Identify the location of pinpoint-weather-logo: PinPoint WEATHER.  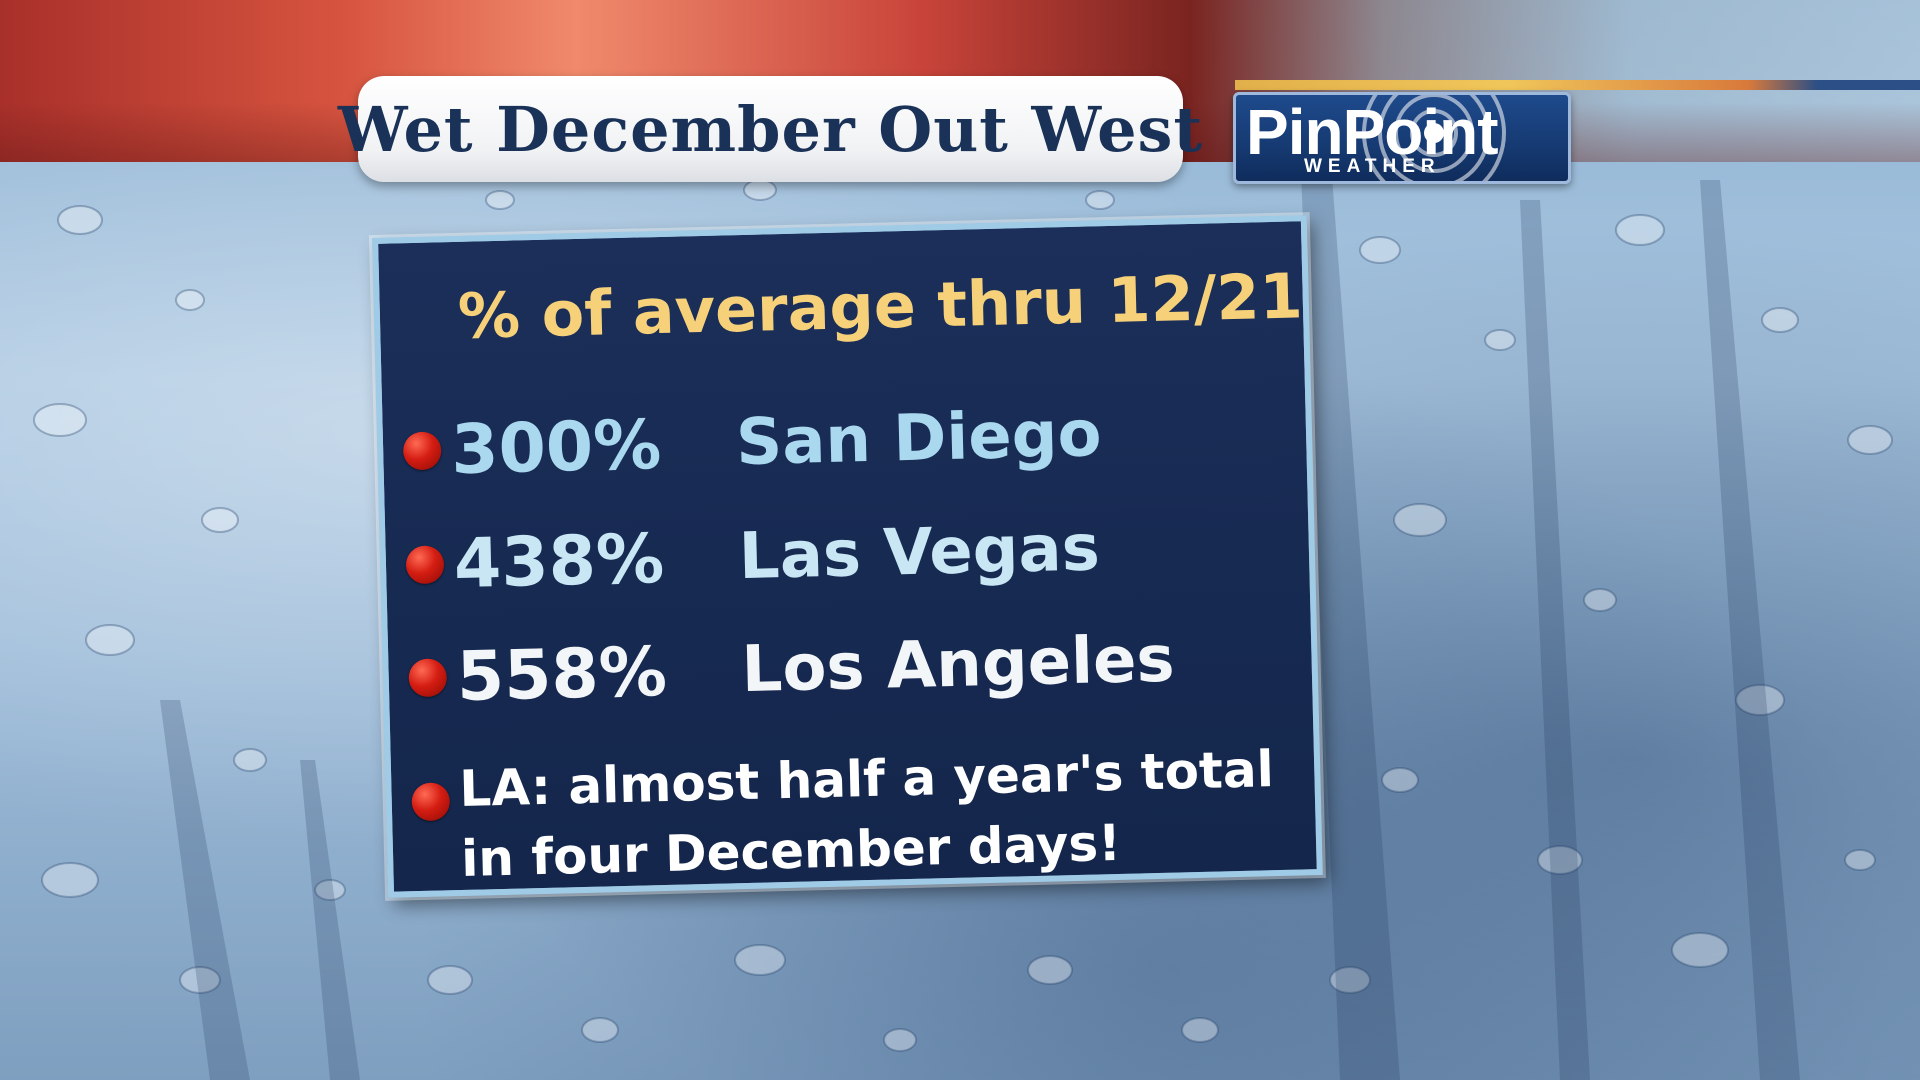
(1402, 138).